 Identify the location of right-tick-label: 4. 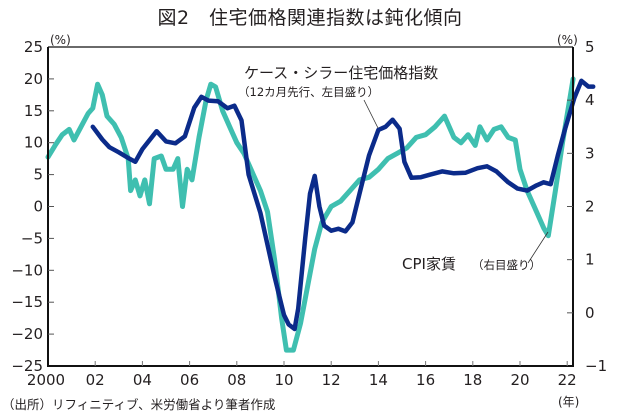
(590, 100).